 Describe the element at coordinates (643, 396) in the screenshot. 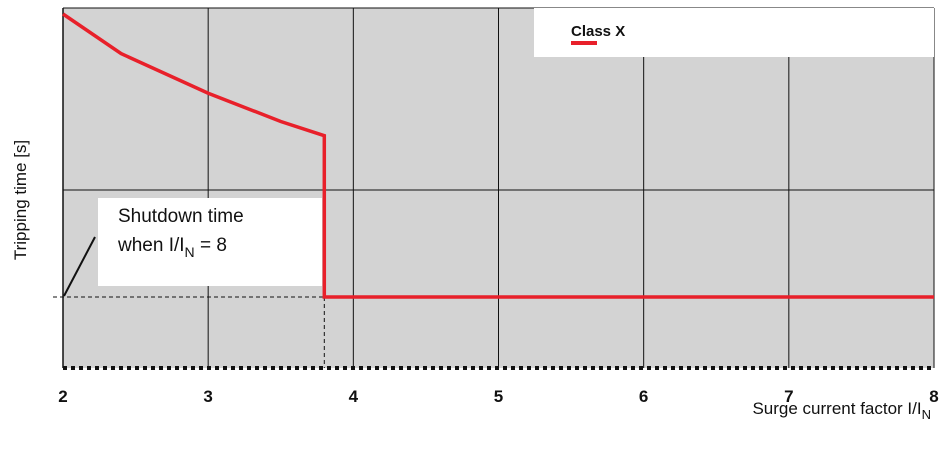

I see `x-tick-label: 6` at that location.